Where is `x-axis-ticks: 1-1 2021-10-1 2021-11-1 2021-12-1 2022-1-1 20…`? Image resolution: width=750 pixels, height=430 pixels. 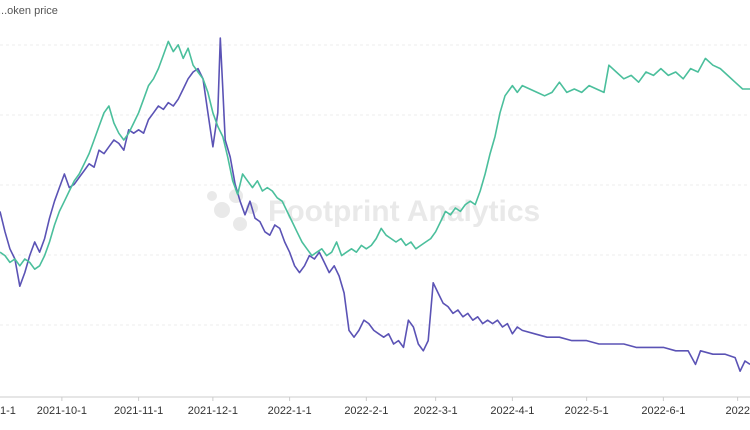
x-axis-ticks: 1-1 2021-10-1 2021-11-1 2021-12-1 2022-1-1 20… is located at coordinates (375, 407).